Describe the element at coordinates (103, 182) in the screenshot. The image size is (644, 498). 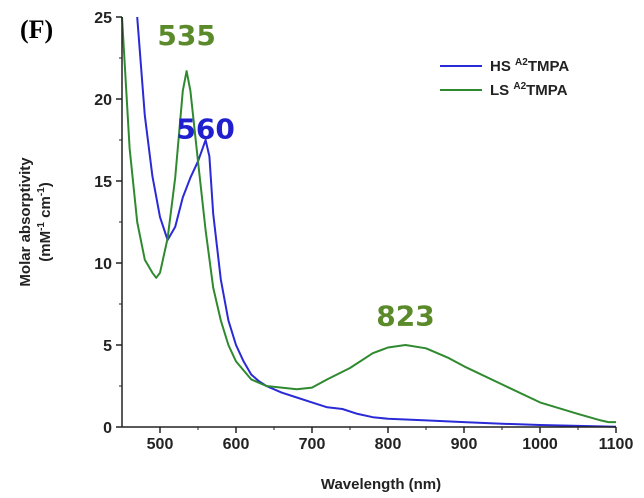
I see `y-tick-label: 15` at that location.